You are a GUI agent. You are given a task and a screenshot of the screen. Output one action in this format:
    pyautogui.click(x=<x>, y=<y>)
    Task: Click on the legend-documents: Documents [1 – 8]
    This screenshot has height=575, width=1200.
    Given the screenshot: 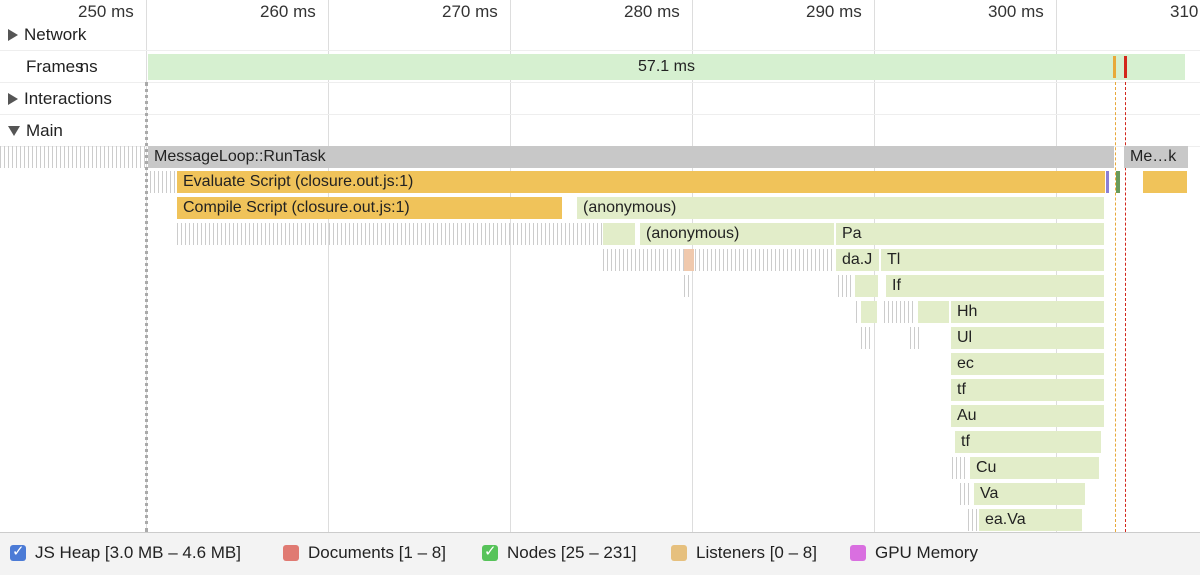 What is the action you would take?
    pyautogui.click(x=364, y=553)
    